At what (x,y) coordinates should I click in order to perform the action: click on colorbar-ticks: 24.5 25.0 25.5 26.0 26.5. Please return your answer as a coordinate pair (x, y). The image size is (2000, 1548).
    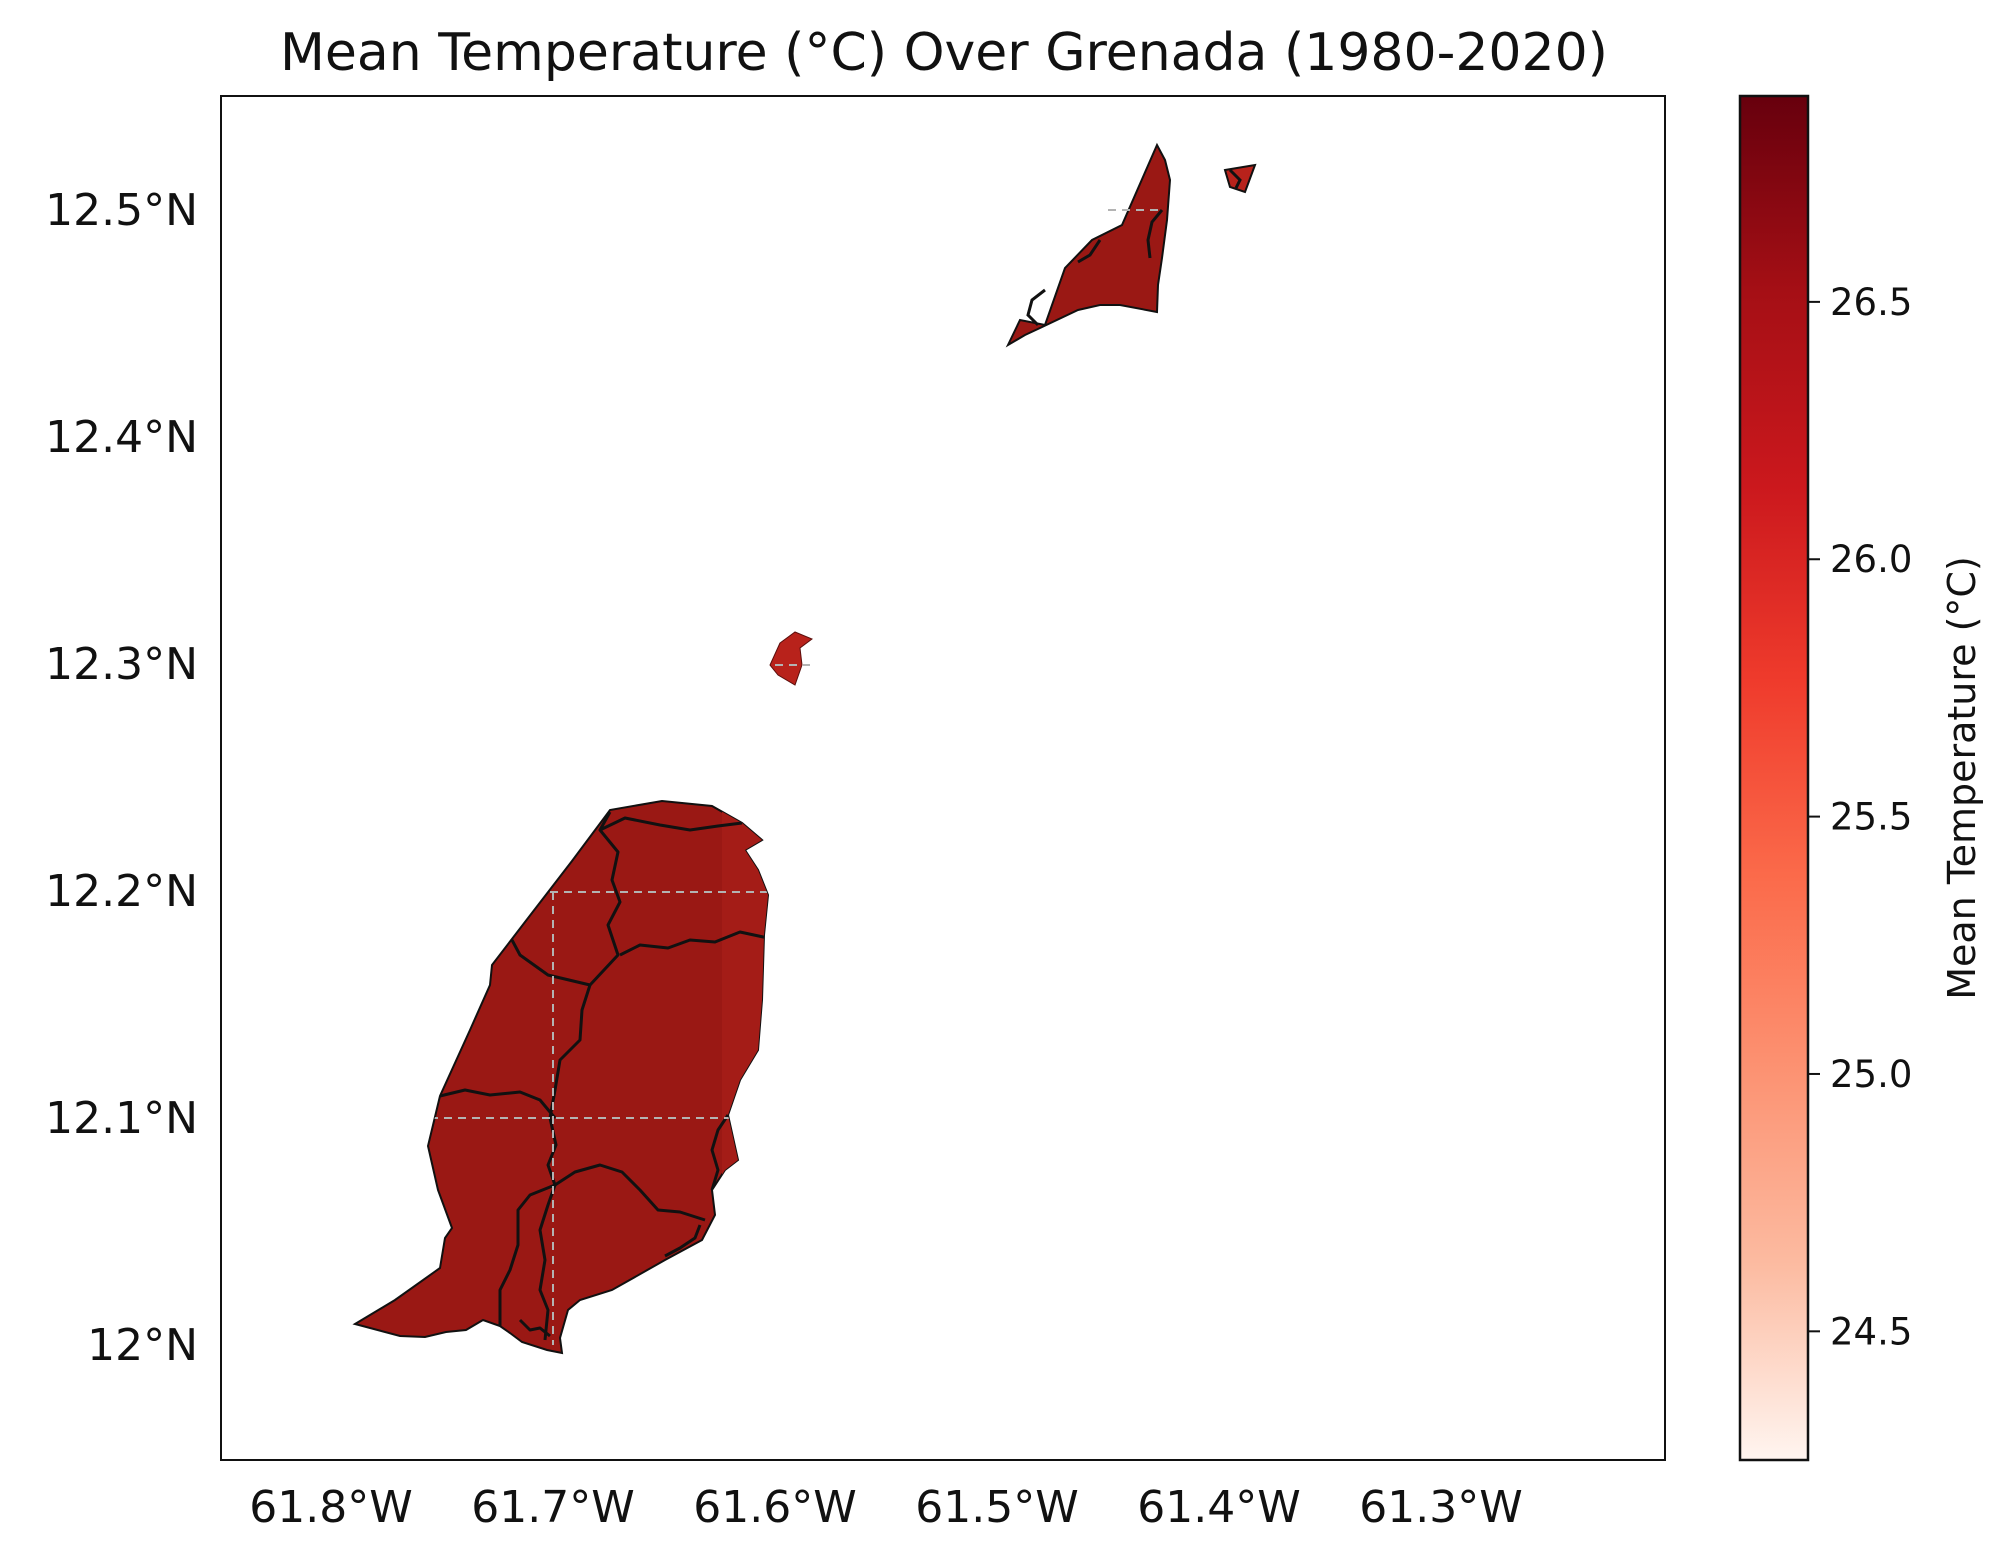
    Looking at the image, I should click on (1860, 817).